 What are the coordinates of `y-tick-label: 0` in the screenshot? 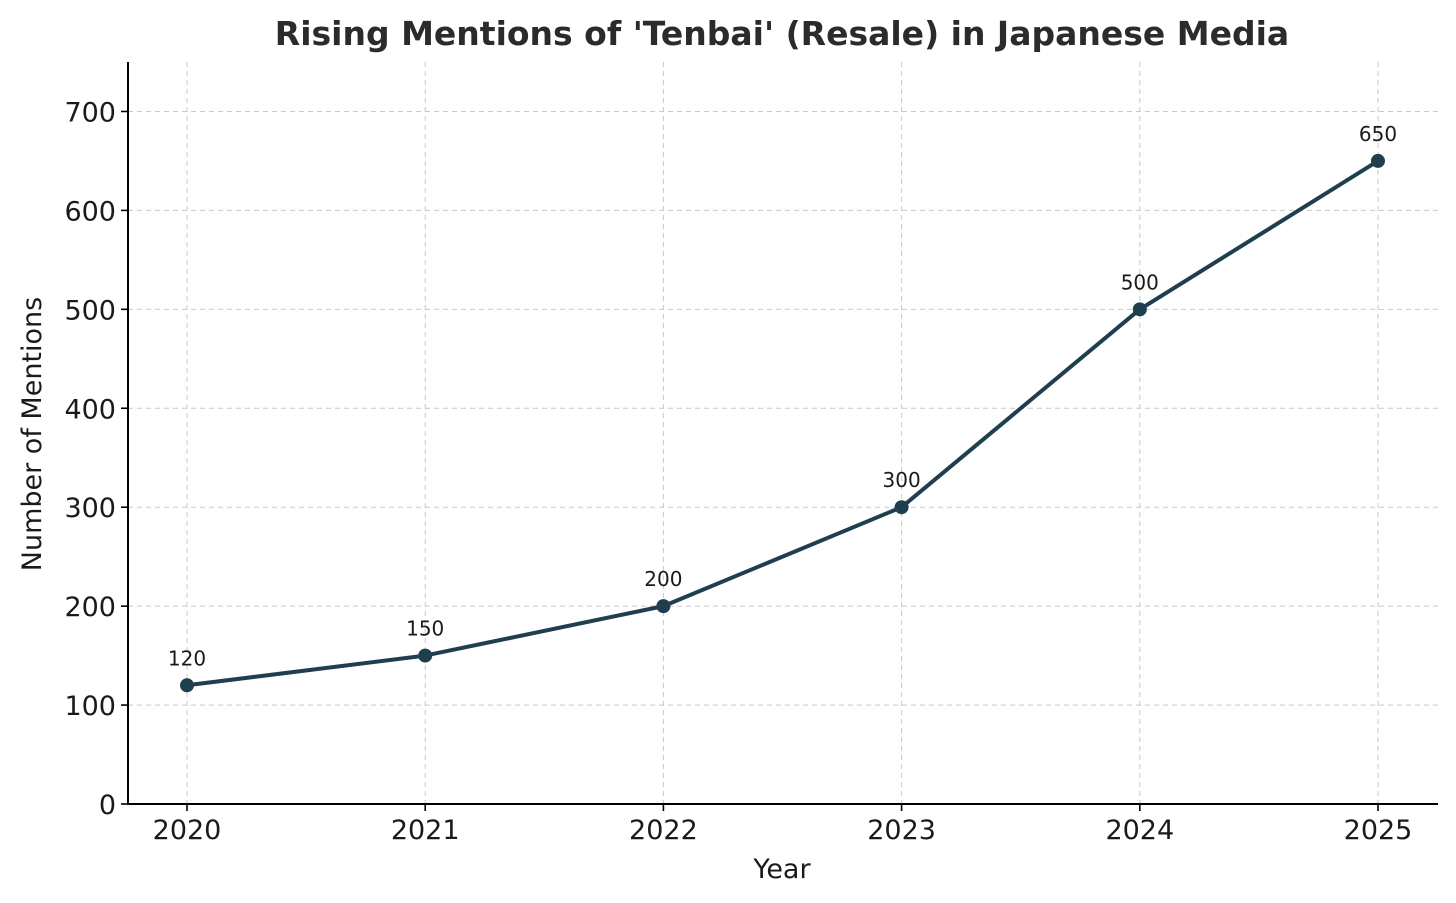 It's located at (107, 805).